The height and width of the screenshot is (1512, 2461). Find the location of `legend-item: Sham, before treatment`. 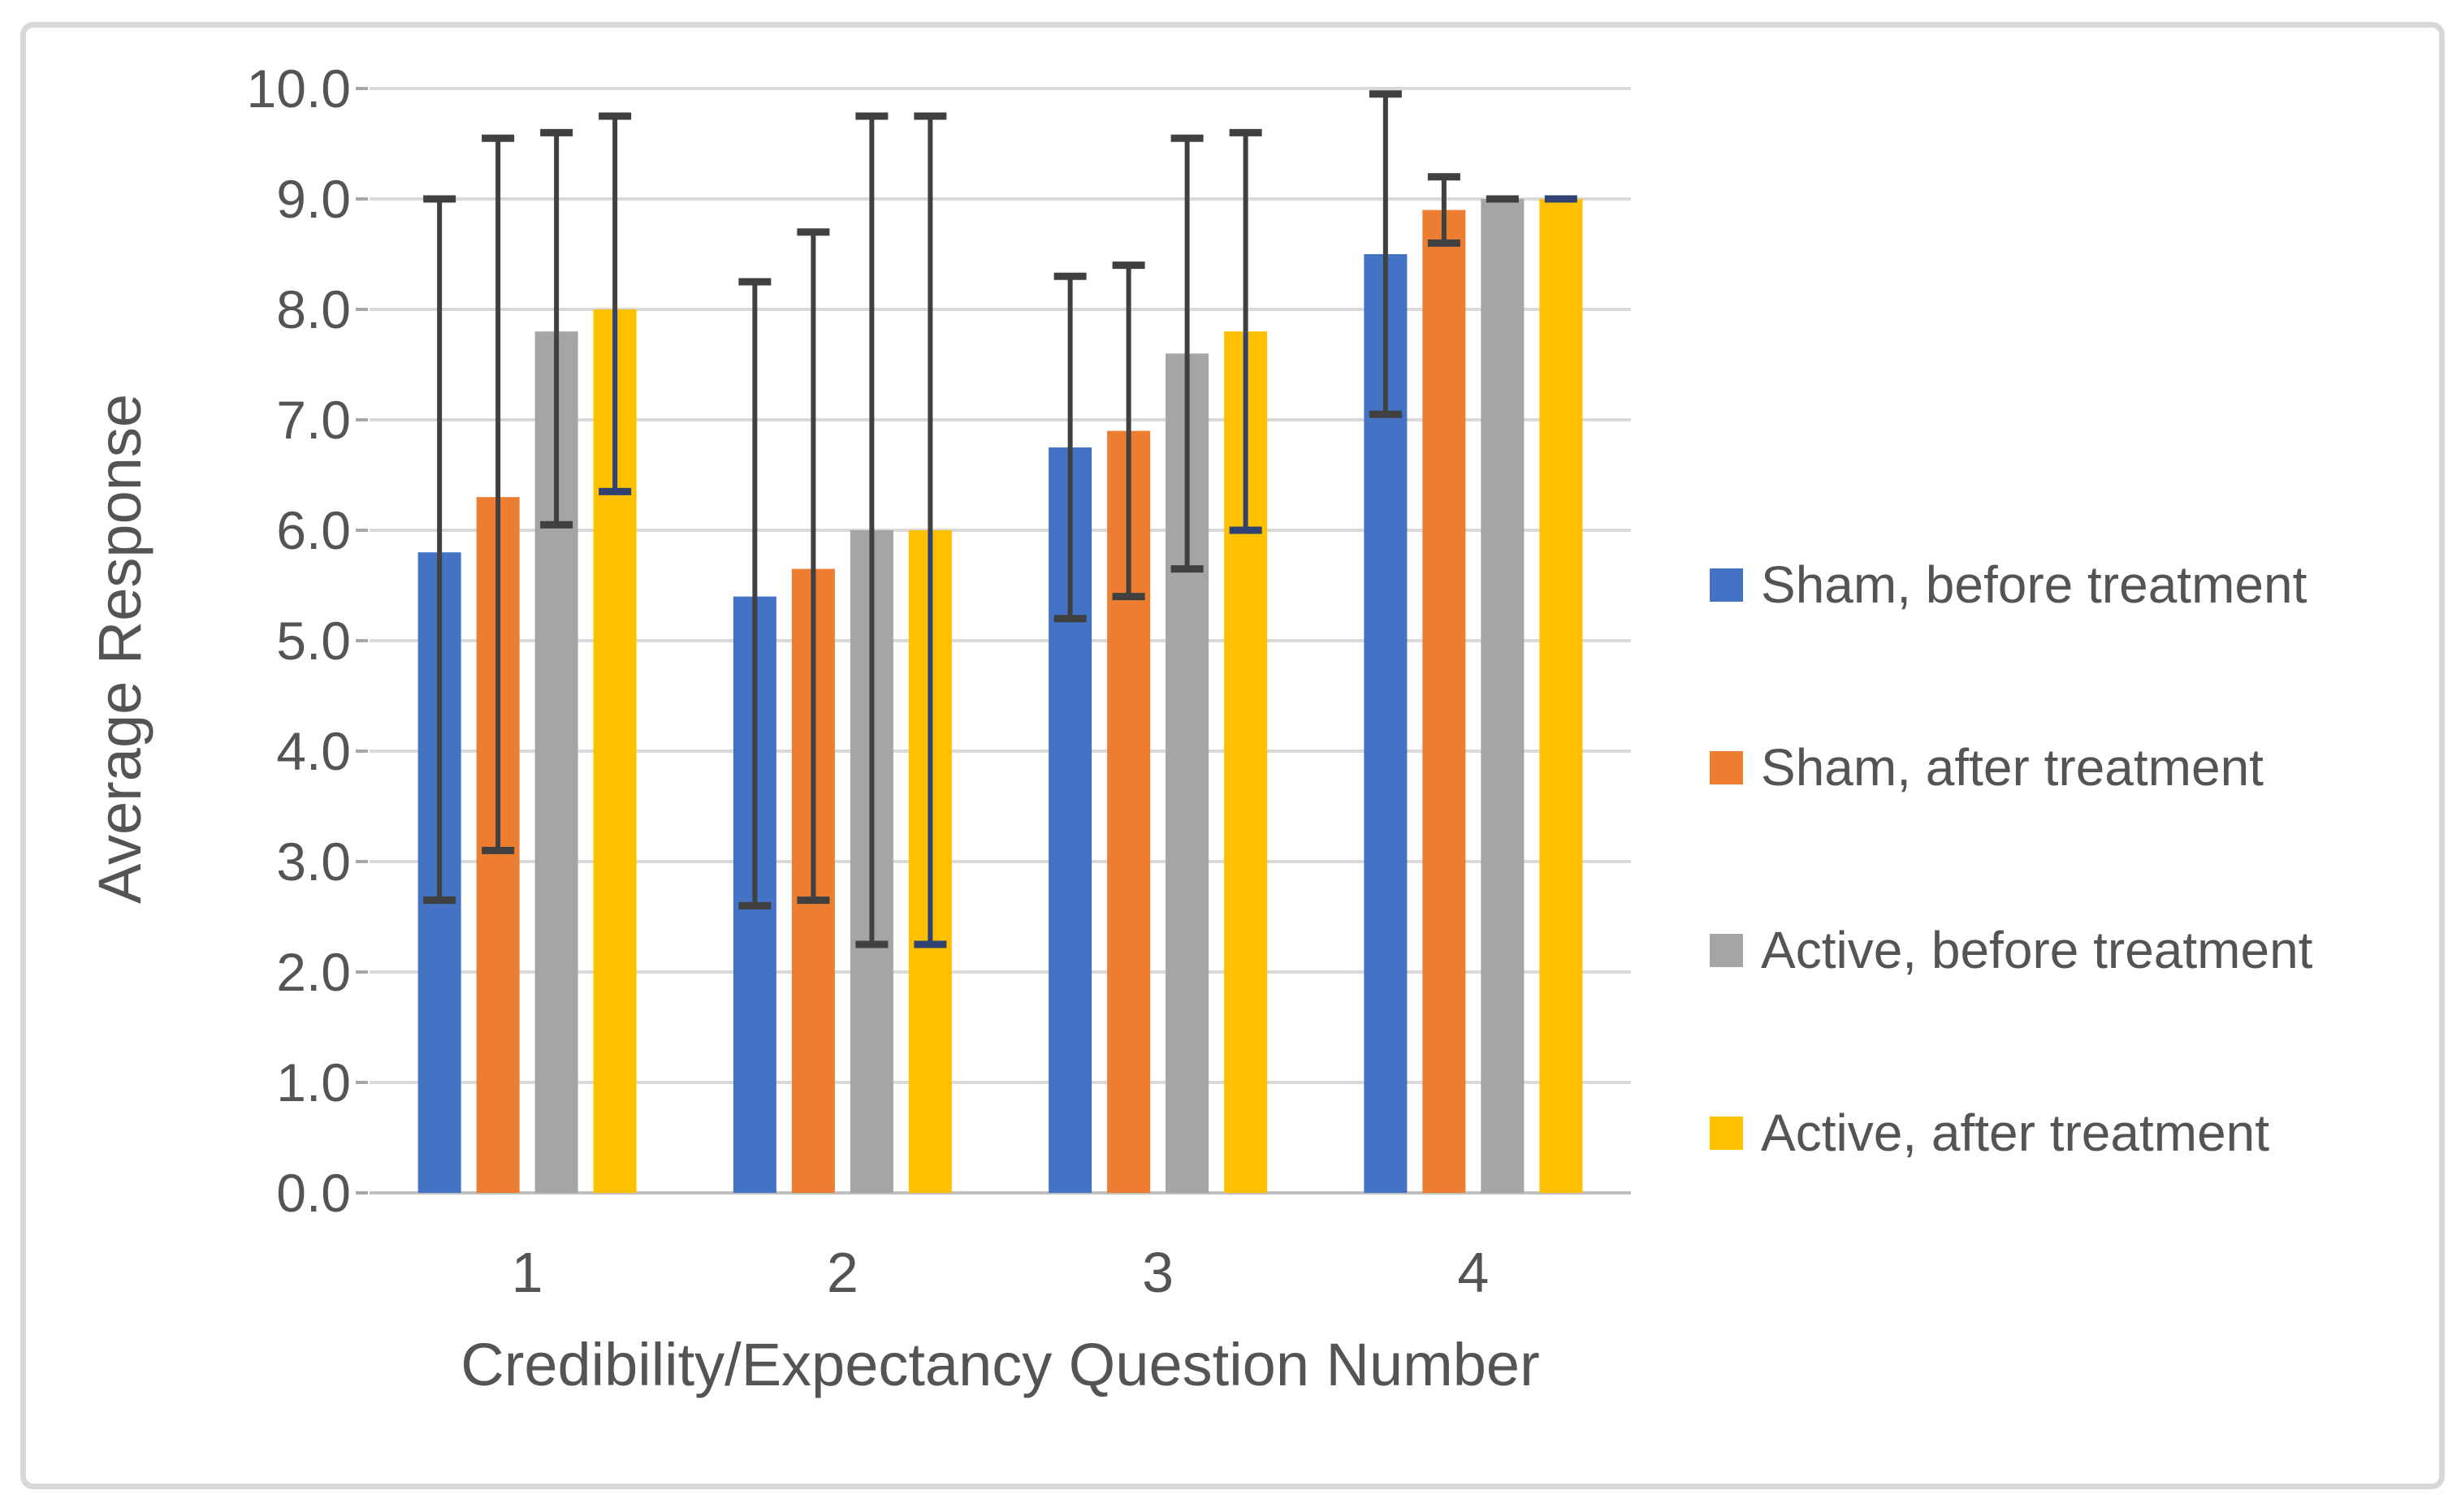

legend-item: Sham, before treatment is located at coordinates (2008, 584).